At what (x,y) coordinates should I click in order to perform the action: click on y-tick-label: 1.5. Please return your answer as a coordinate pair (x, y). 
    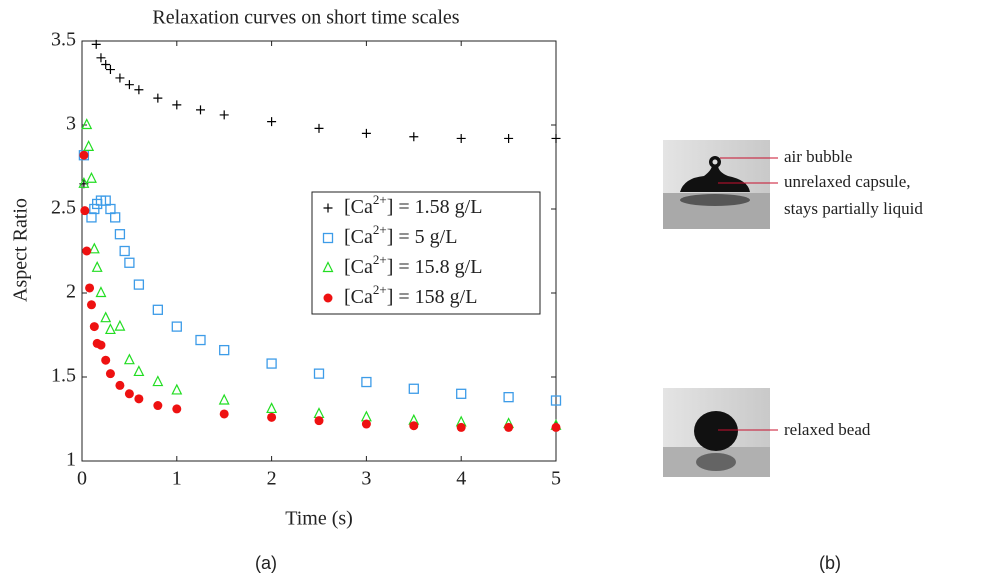
    Looking at the image, I should click on (63, 376).